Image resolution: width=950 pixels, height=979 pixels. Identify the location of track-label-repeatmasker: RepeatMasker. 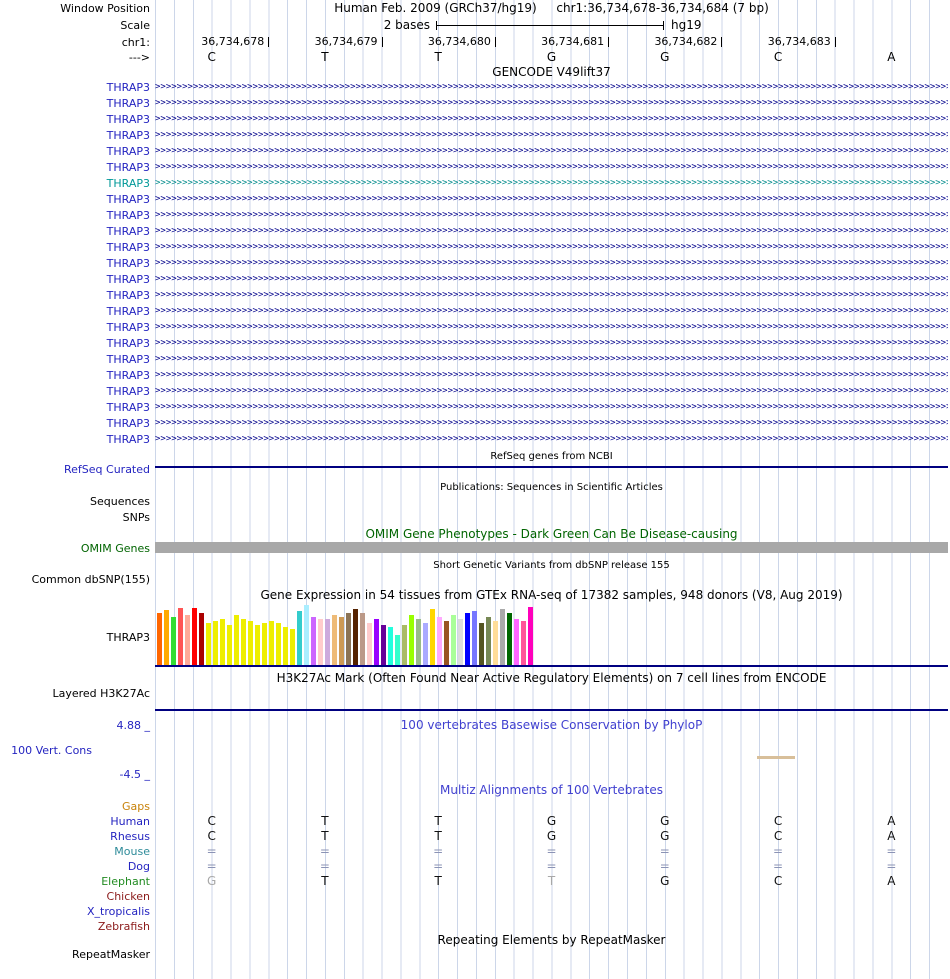
(111, 954).